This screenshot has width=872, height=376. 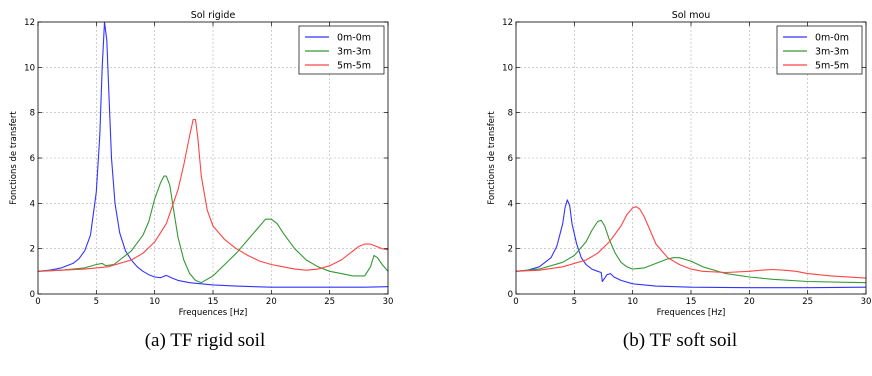 I want to click on series-line-5m-5m, so click(x=691, y=242).